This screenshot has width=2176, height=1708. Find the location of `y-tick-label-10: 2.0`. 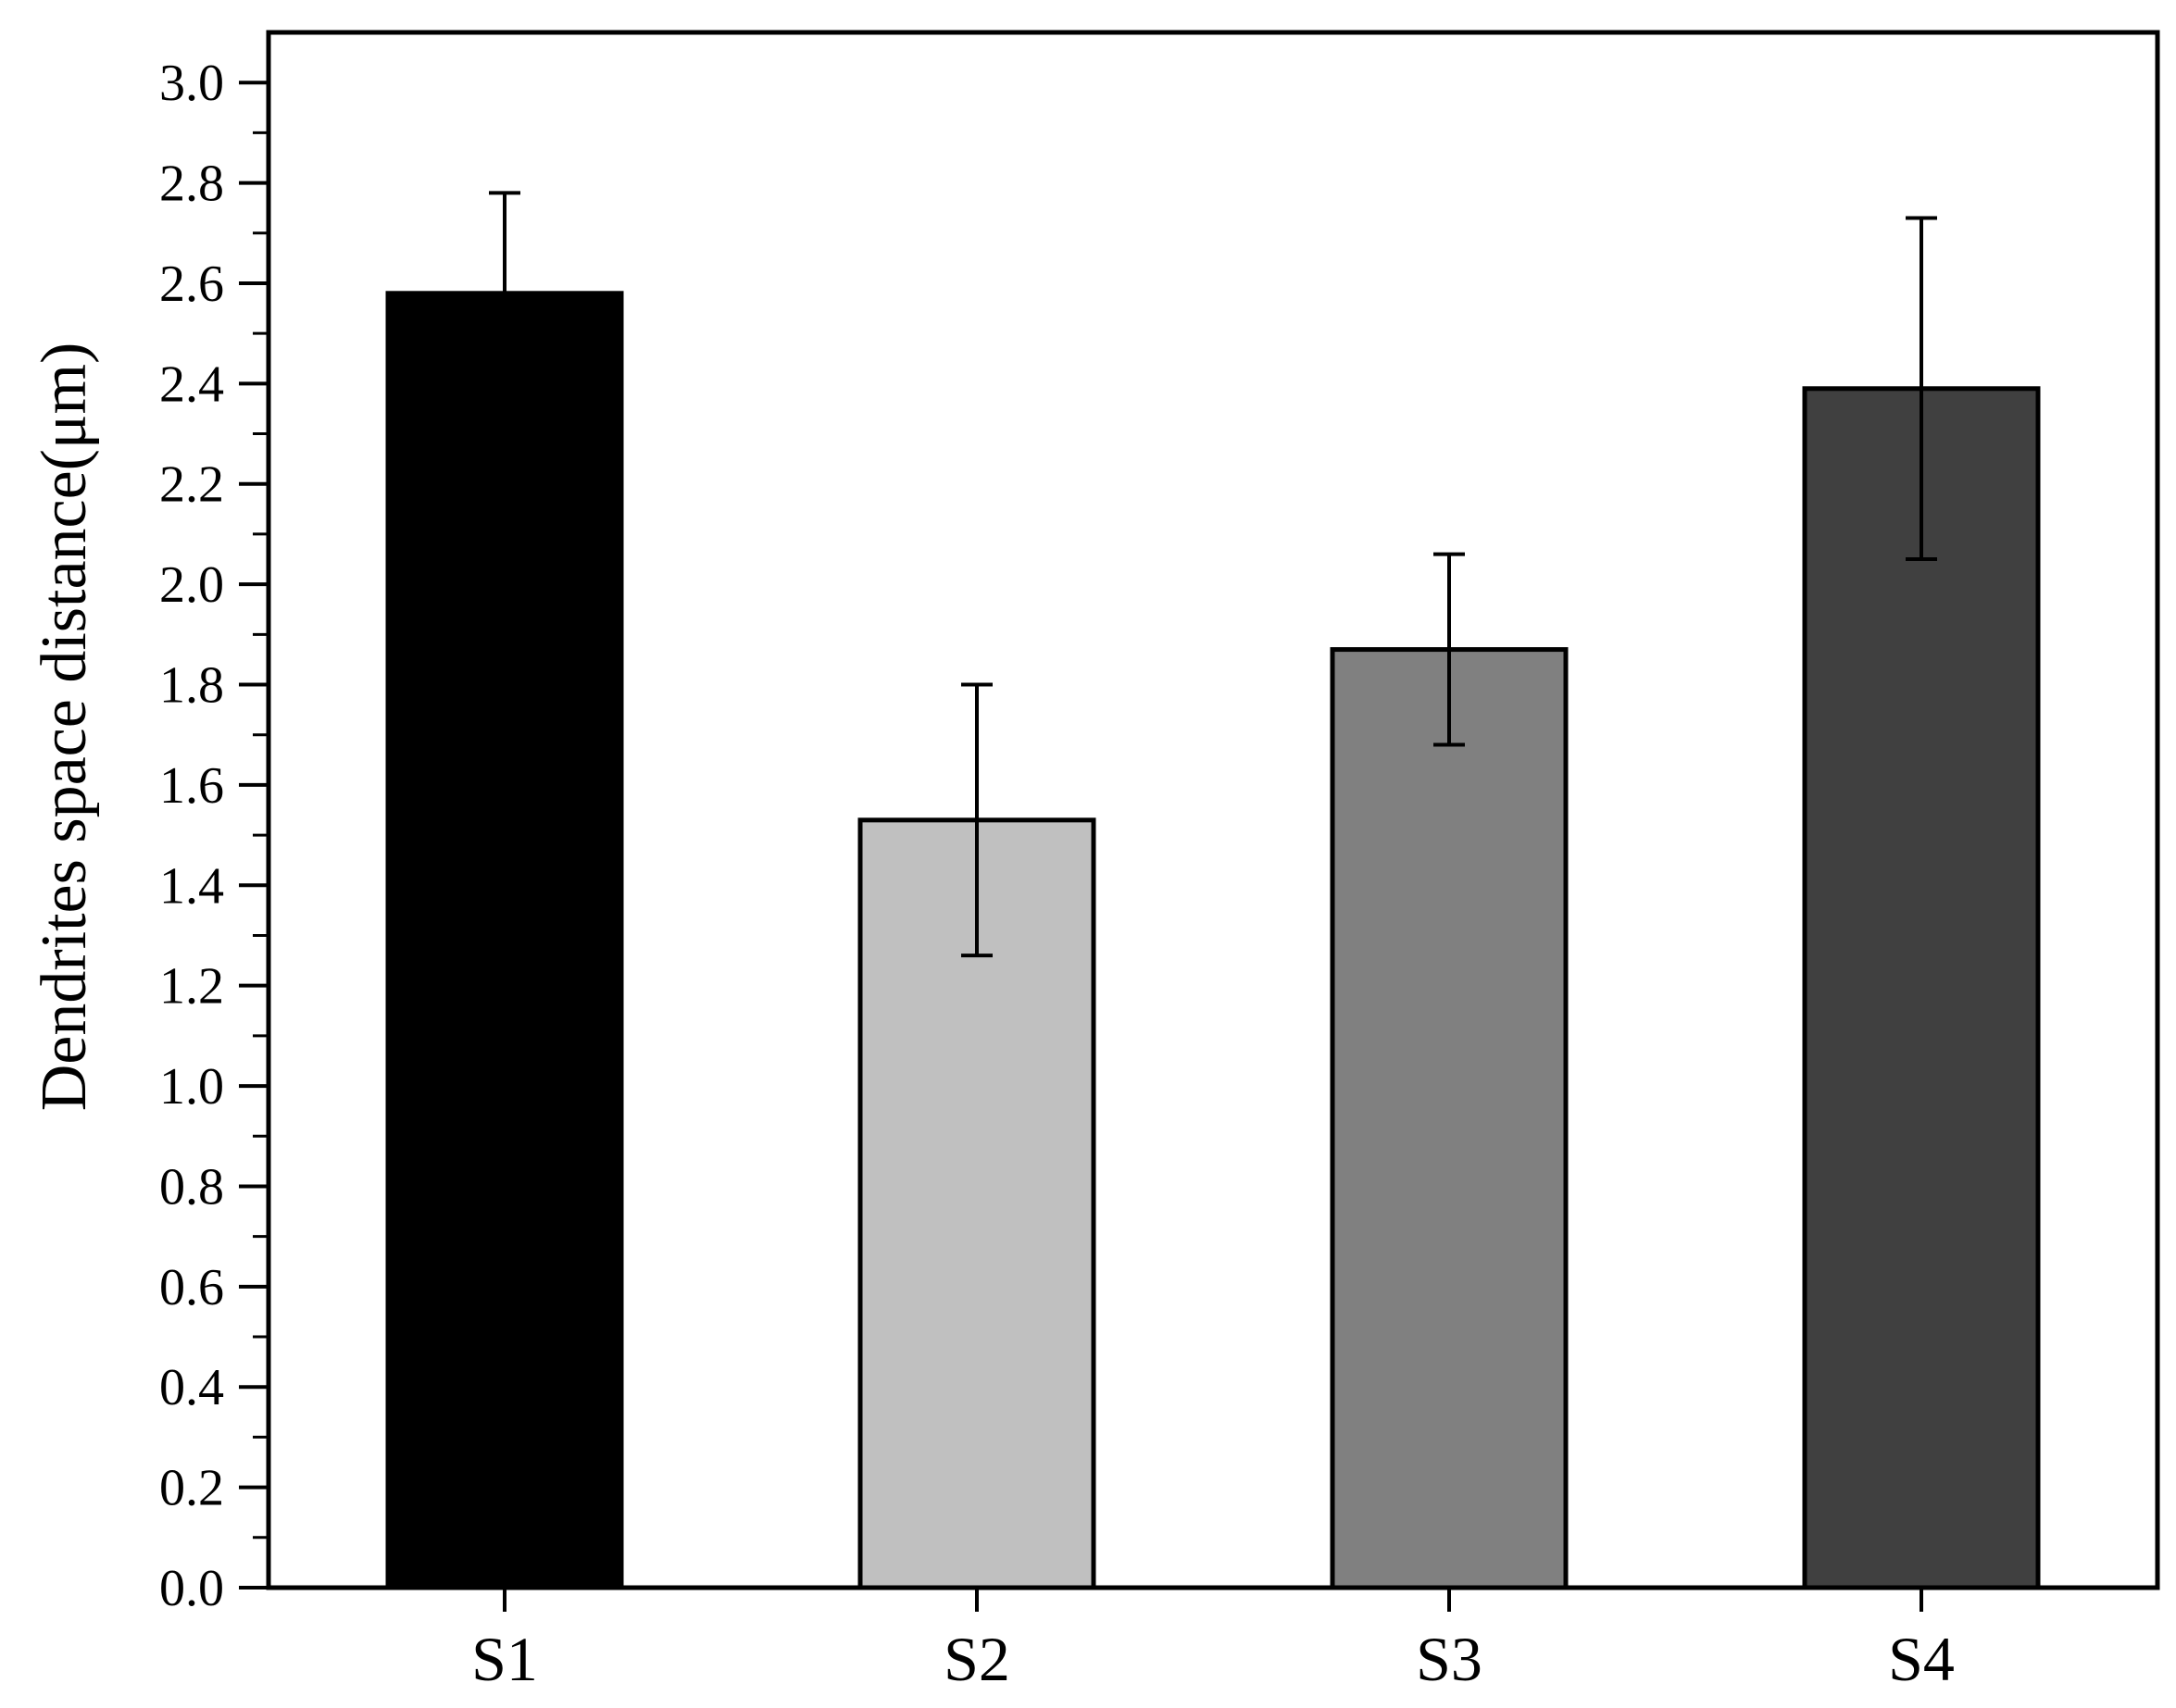

y-tick-label-10: 2.0 is located at coordinates (191, 585).